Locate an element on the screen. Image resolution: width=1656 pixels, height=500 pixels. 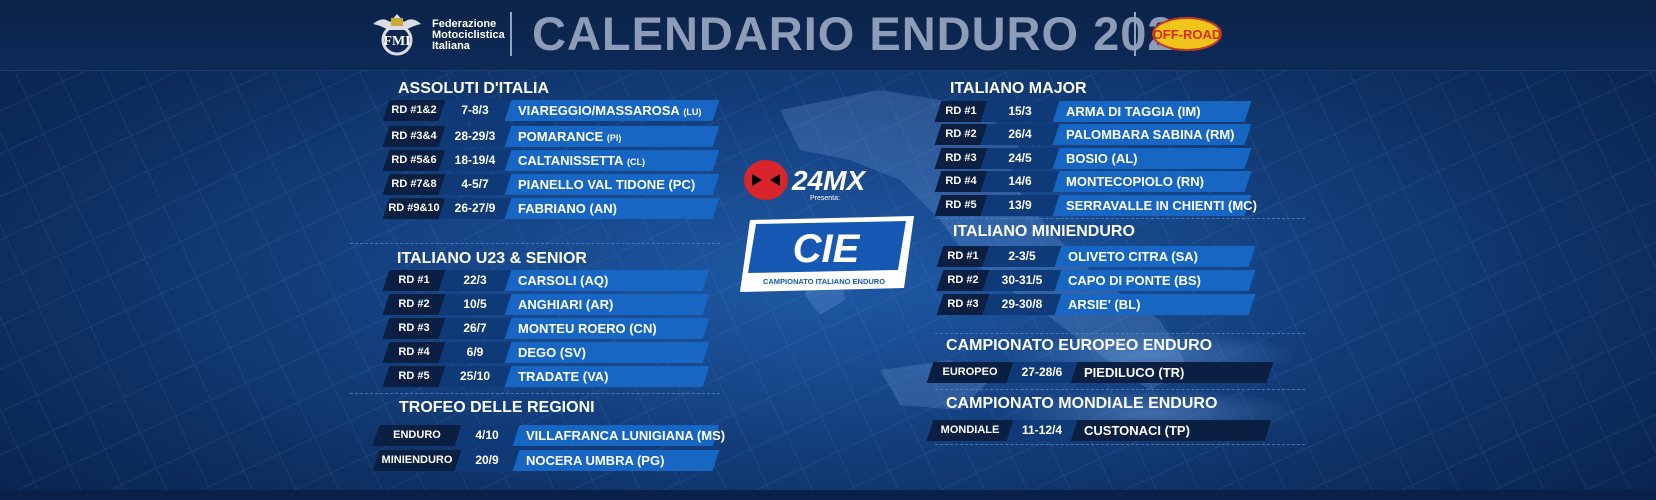
fmi-line-3: Italiana is located at coordinates (451, 46).